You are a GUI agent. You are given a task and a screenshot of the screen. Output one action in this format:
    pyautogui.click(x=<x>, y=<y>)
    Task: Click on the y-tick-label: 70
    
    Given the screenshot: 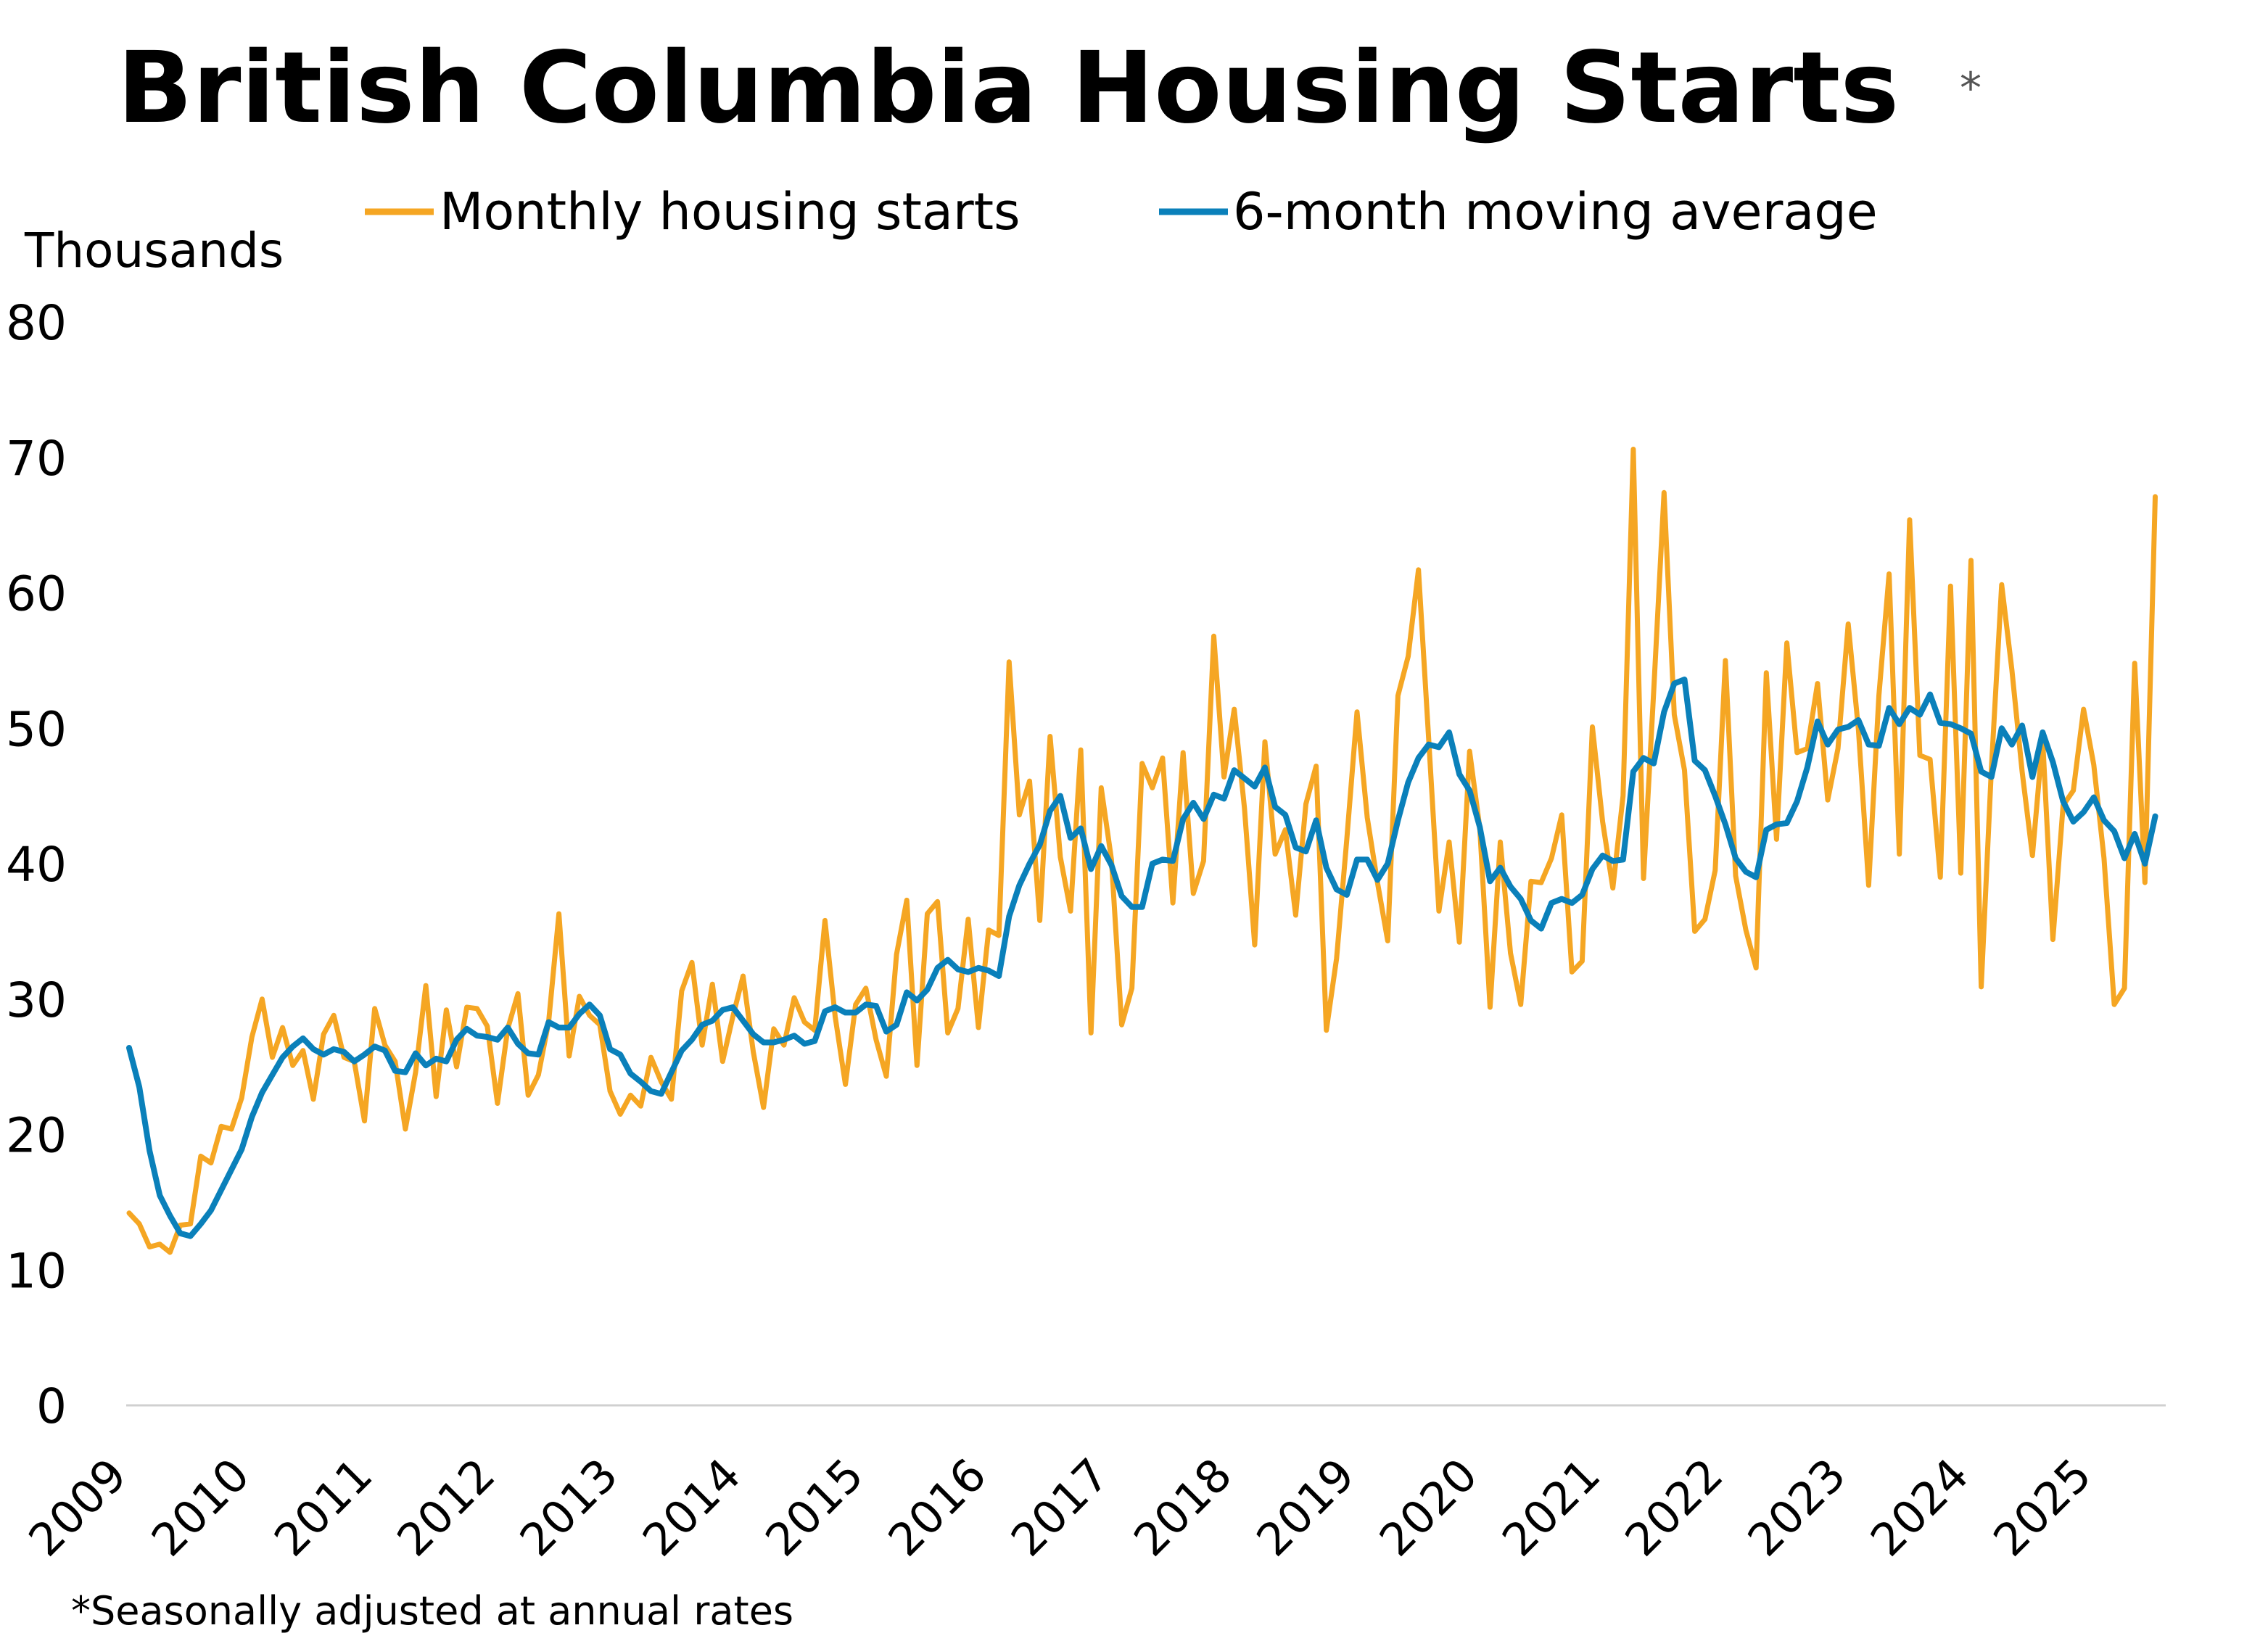 What is the action you would take?
    pyautogui.click(x=36, y=459)
    